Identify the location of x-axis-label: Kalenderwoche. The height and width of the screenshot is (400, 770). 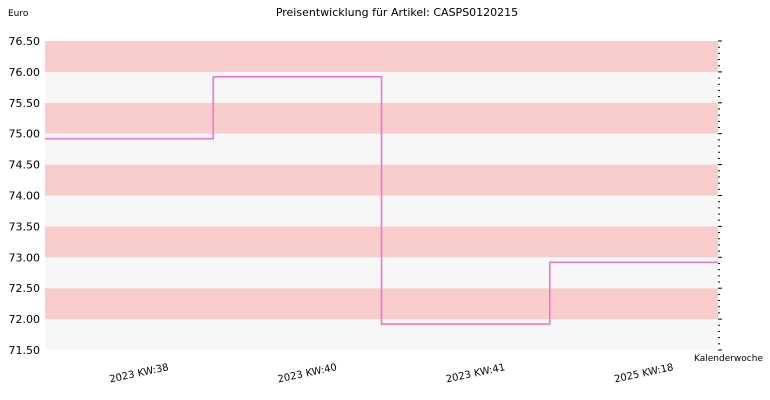
(728, 359).